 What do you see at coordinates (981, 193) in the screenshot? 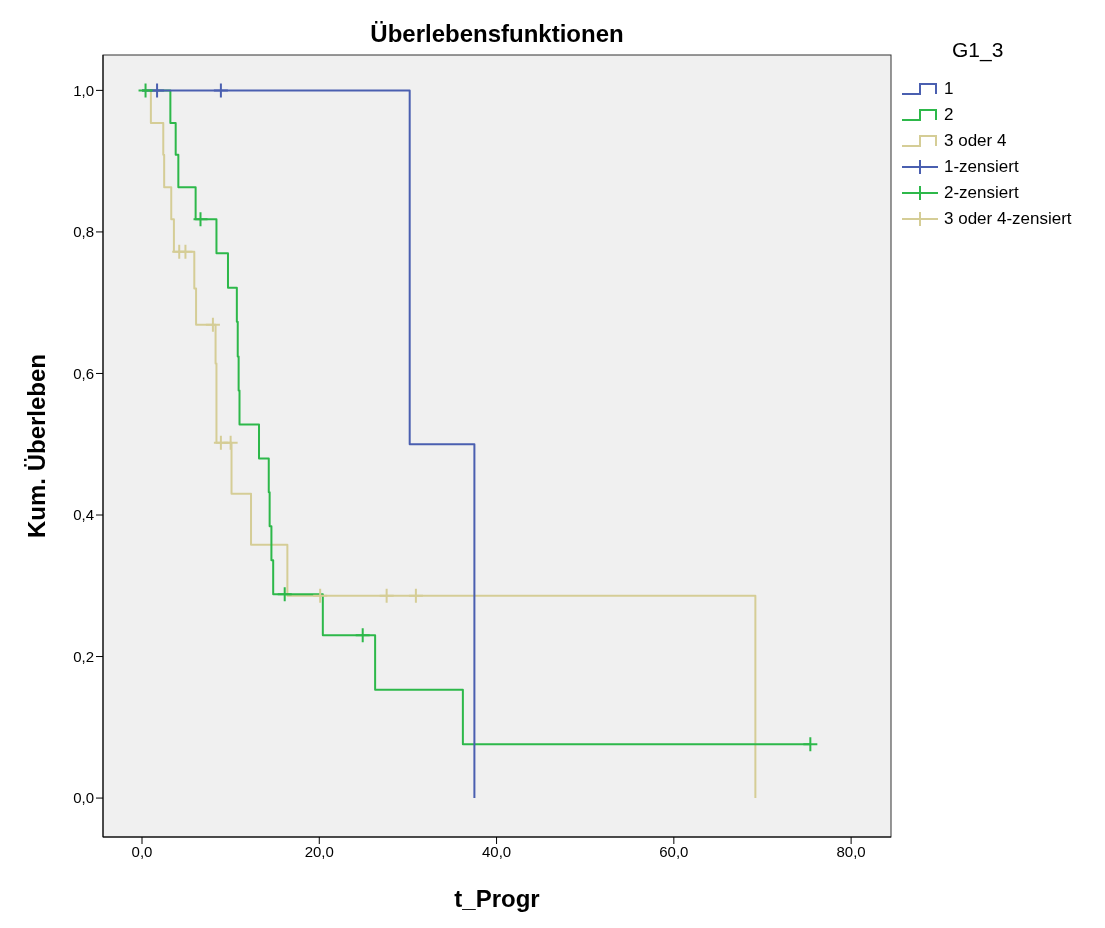
I see `legend-label: 2-zensiert` at bounding box center [981, 193].